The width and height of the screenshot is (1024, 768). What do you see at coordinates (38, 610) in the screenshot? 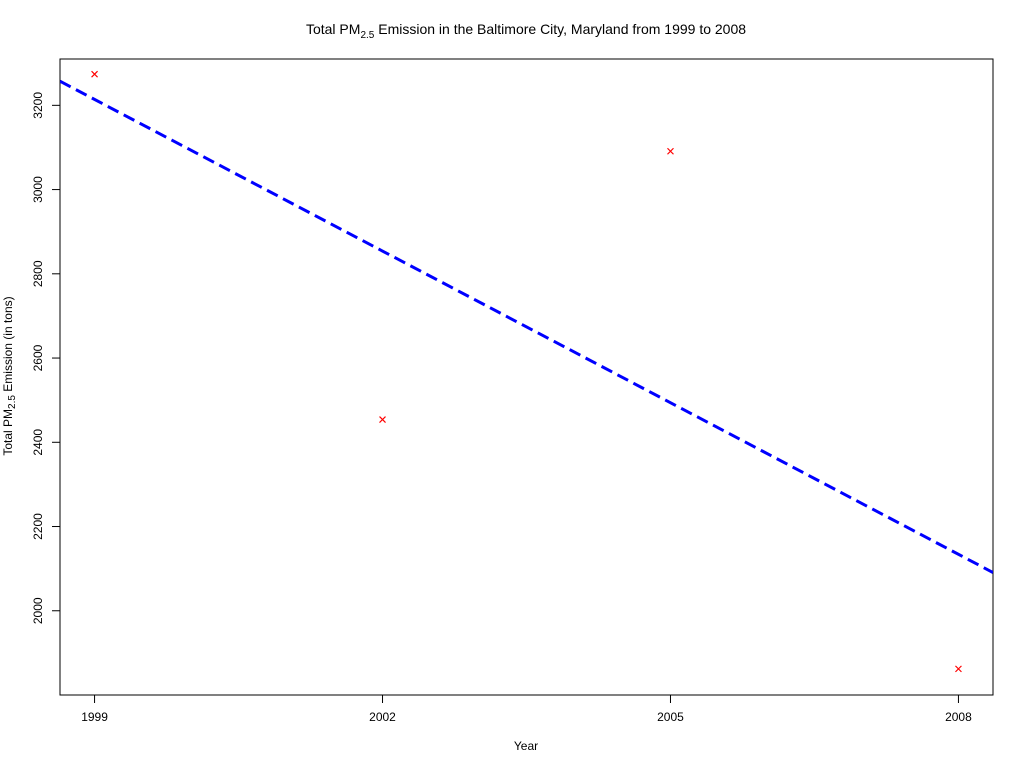
I see `y-tick-label: 2000` at bounding box center [38, 610].